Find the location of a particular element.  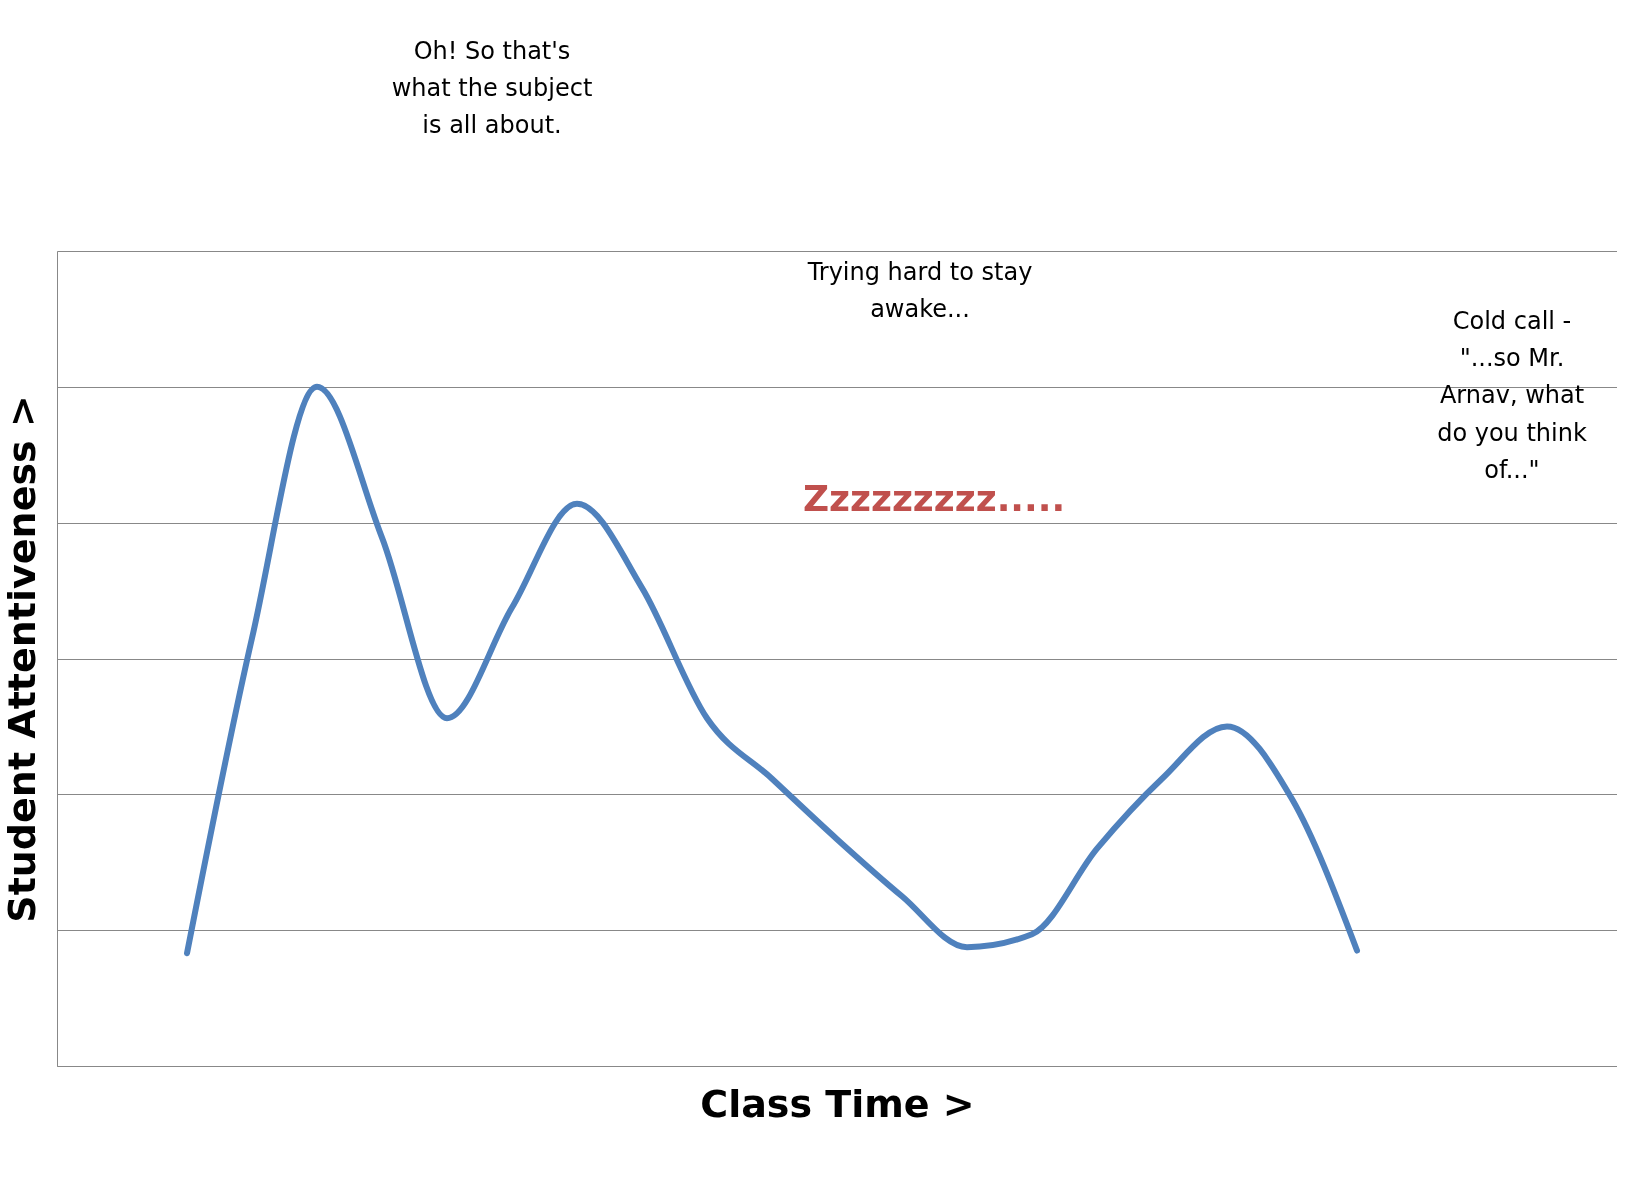

y-axis-title: Student Attentiveness > is located at coordinates (22, 659).